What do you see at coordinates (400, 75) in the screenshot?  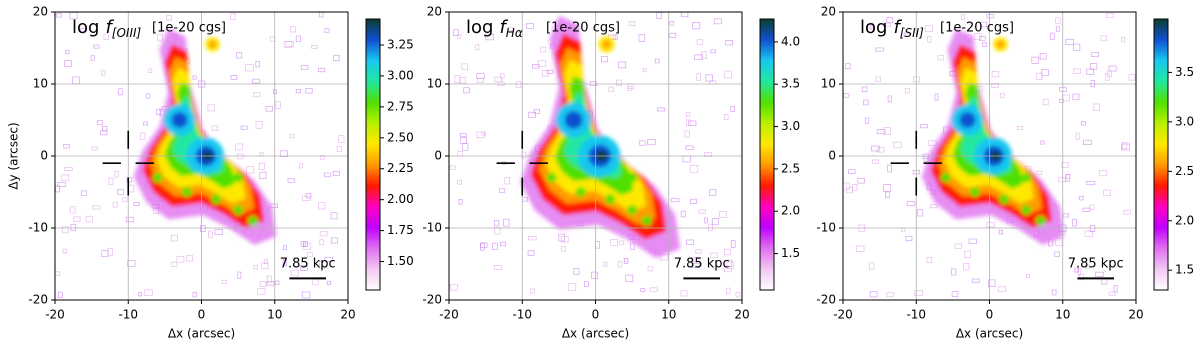 I see `colorbar-tick-label: 3.00` at bounding box center [400, 75].